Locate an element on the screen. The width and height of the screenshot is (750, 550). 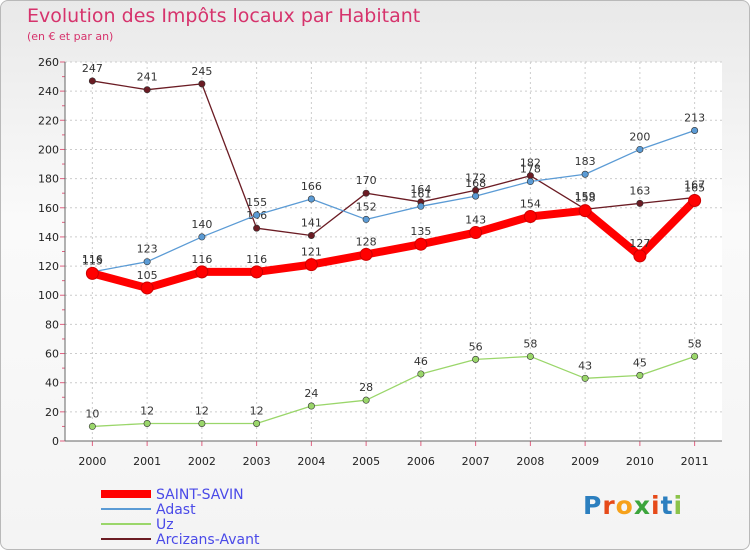
data-label-arcizans-avant: 141 is located at coordinates (311, 222).